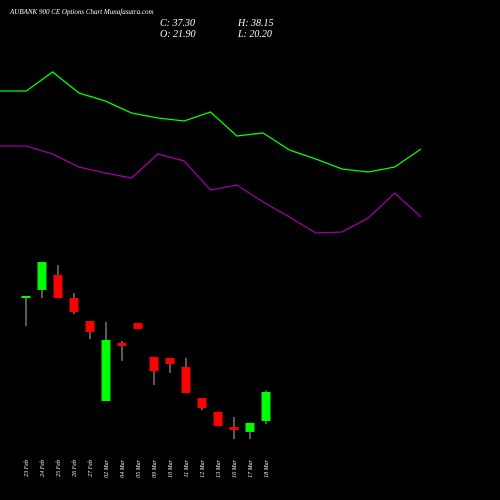 The width and height of the screenshot is (500, 500). I want to click on x-tick-label: 05 Mar, so click(139, 468).